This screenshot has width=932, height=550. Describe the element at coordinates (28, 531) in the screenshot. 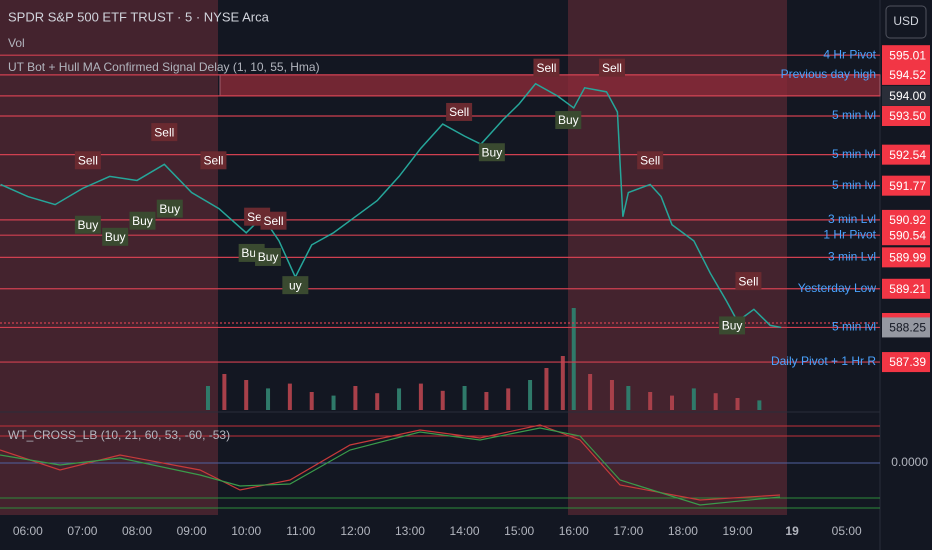

I see `time-label: 06:00` at that location.